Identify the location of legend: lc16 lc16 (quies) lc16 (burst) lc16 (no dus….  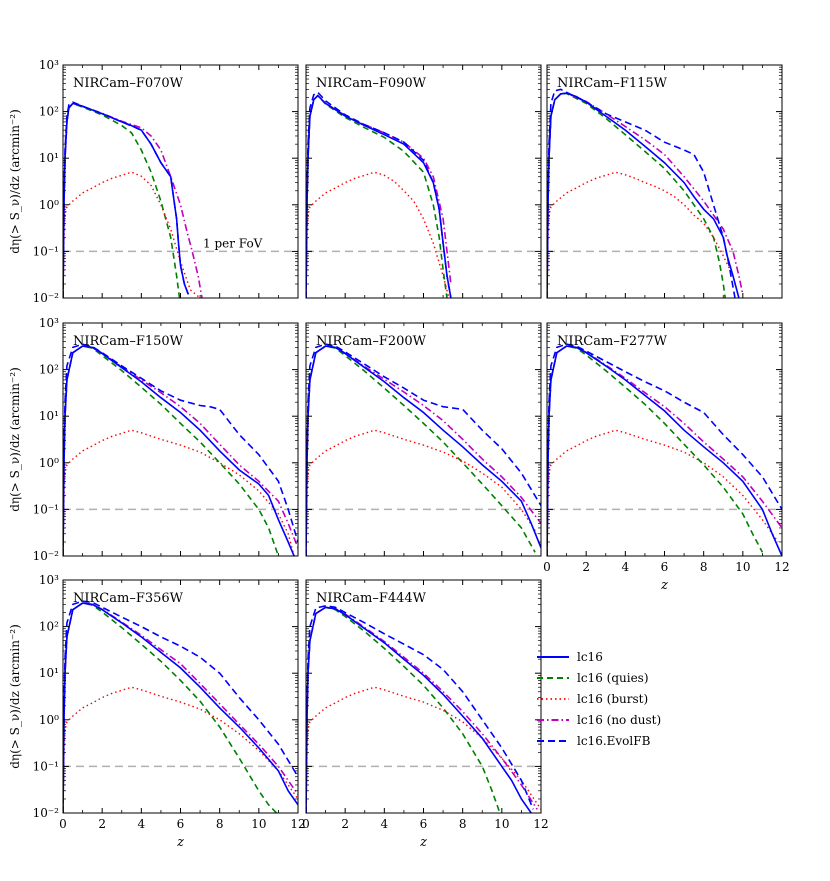
(599, 699).